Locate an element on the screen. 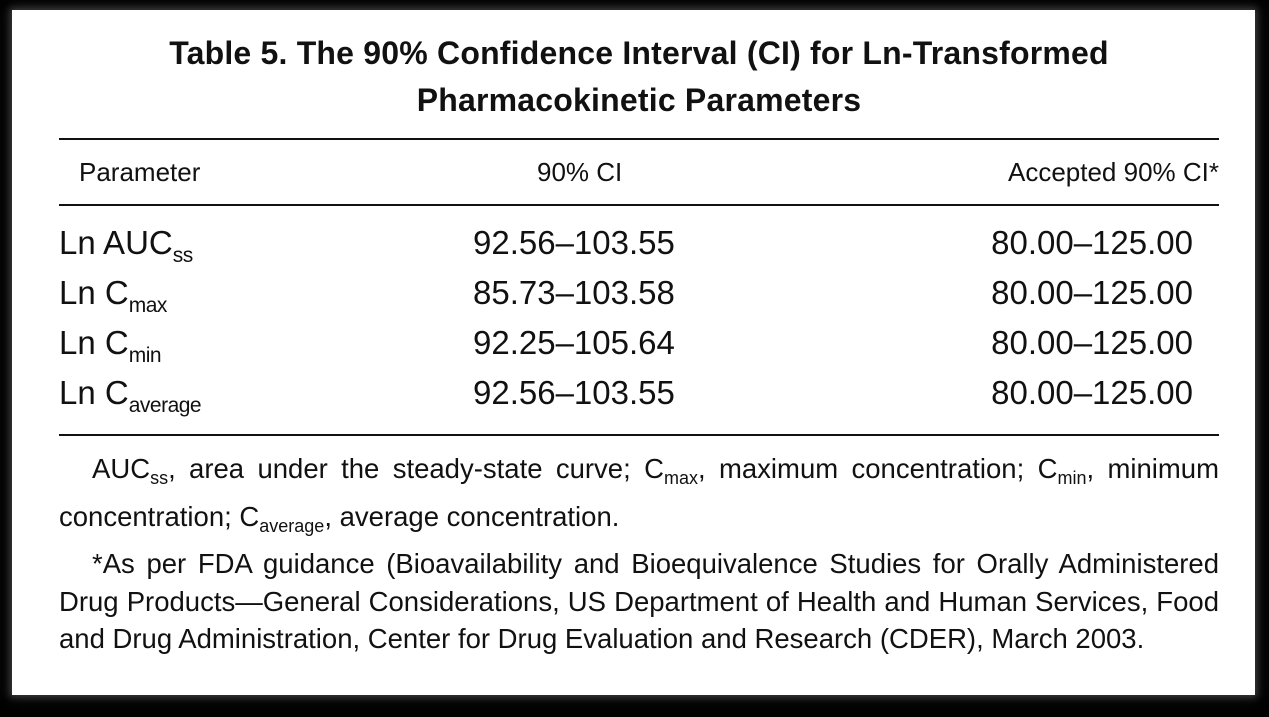 This screenshot has width=1269, height=717. header-parameter: Parameter is located at coordinates (140, 172).